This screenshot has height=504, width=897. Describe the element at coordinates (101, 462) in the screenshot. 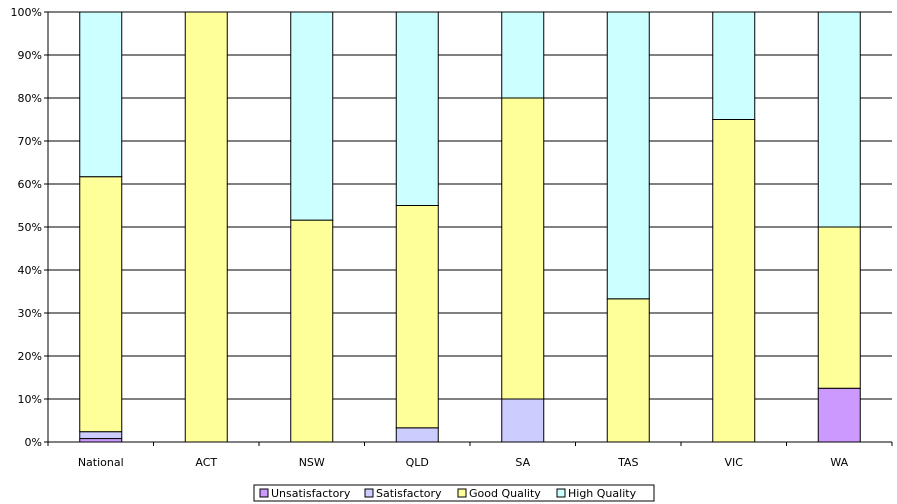

I see `x-tick-label: National` at that location.